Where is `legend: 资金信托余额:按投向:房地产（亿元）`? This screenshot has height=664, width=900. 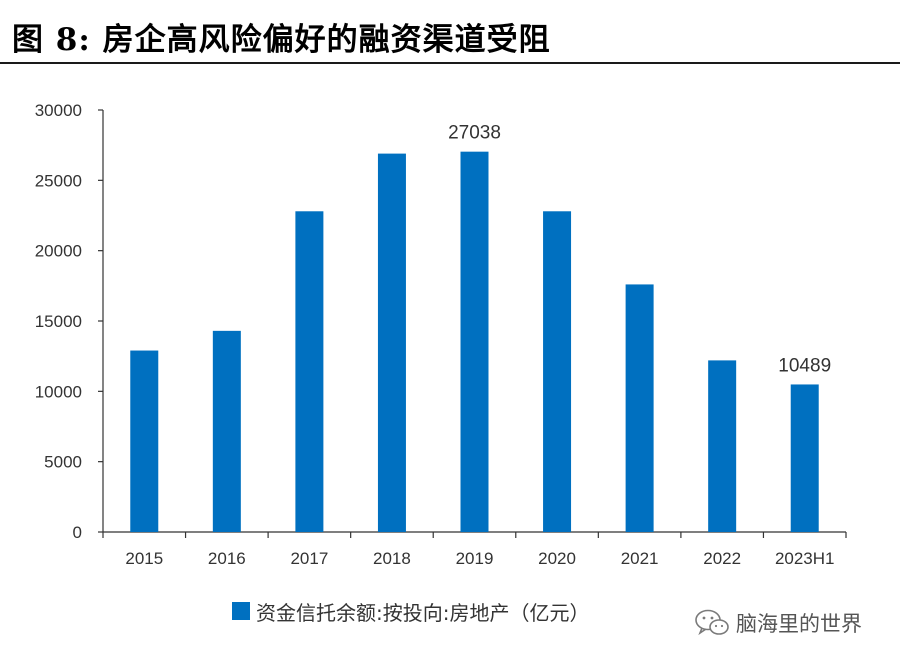 legend: 资金信托余额:按投向:房地产（亿元） is located at coordinates (410, 611).